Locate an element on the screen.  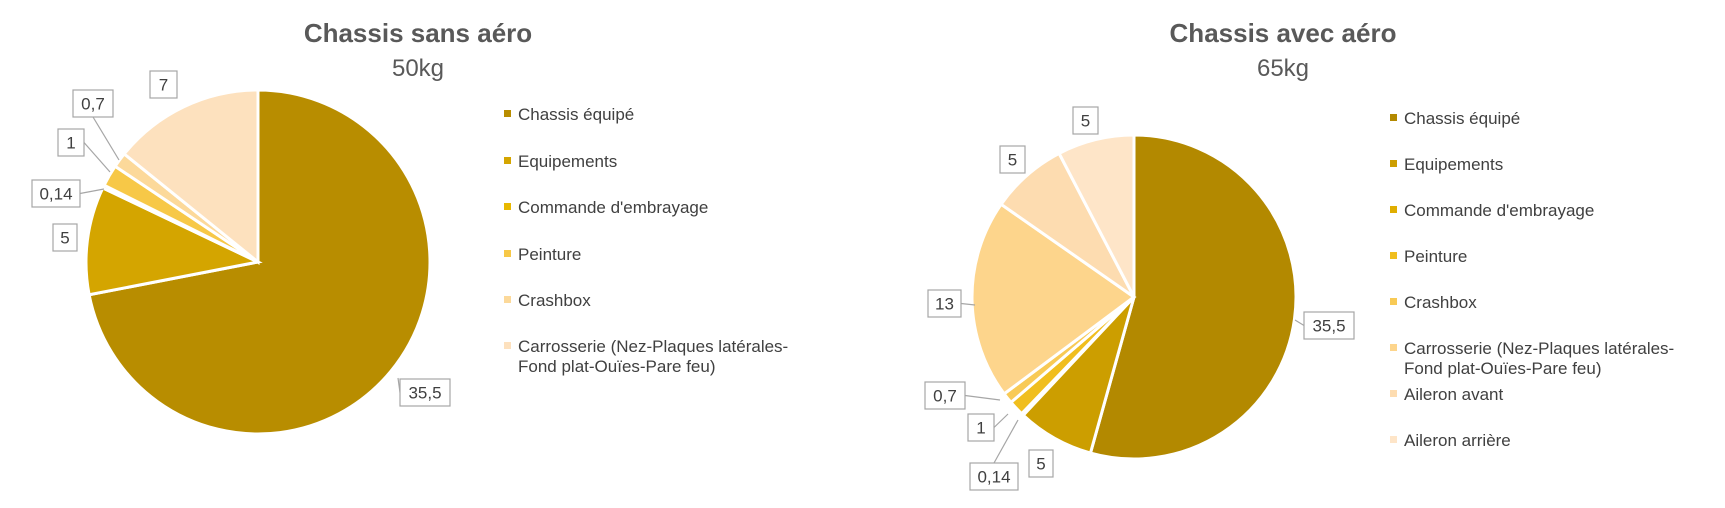
chart-title: Chassis avec aéro is located at coordinates (1283, 33).